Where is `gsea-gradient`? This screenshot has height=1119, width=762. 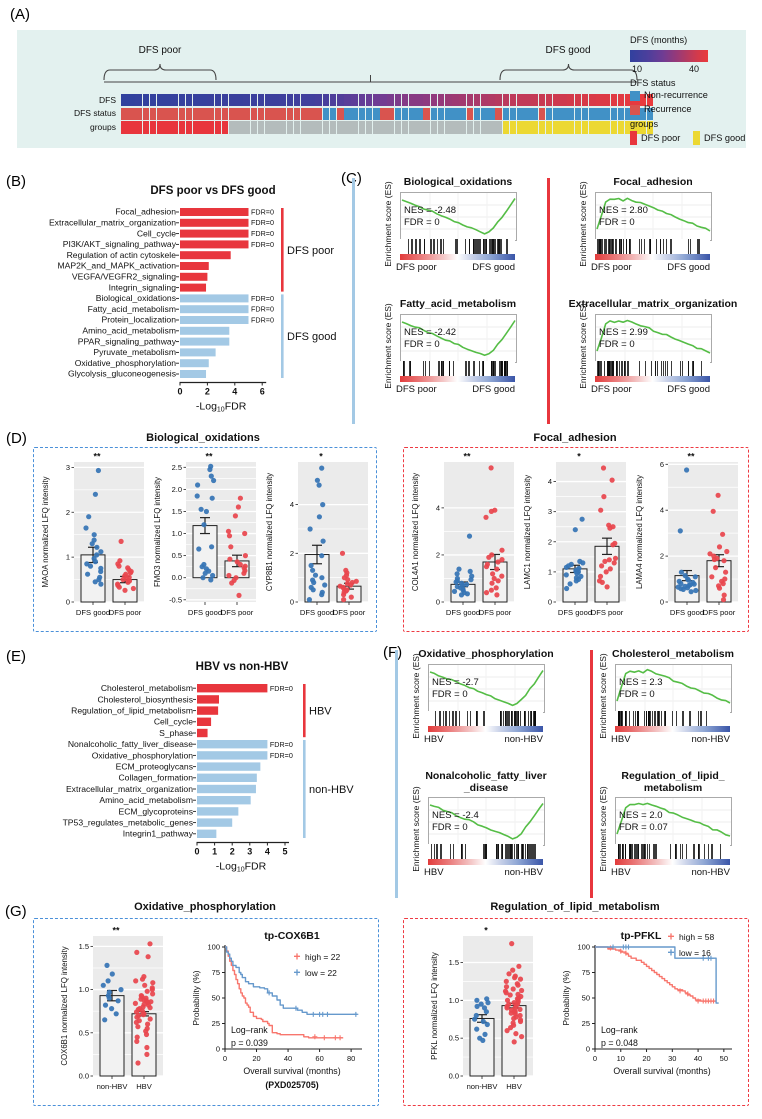 gsea-gradient is located at coordinates (485, 862).